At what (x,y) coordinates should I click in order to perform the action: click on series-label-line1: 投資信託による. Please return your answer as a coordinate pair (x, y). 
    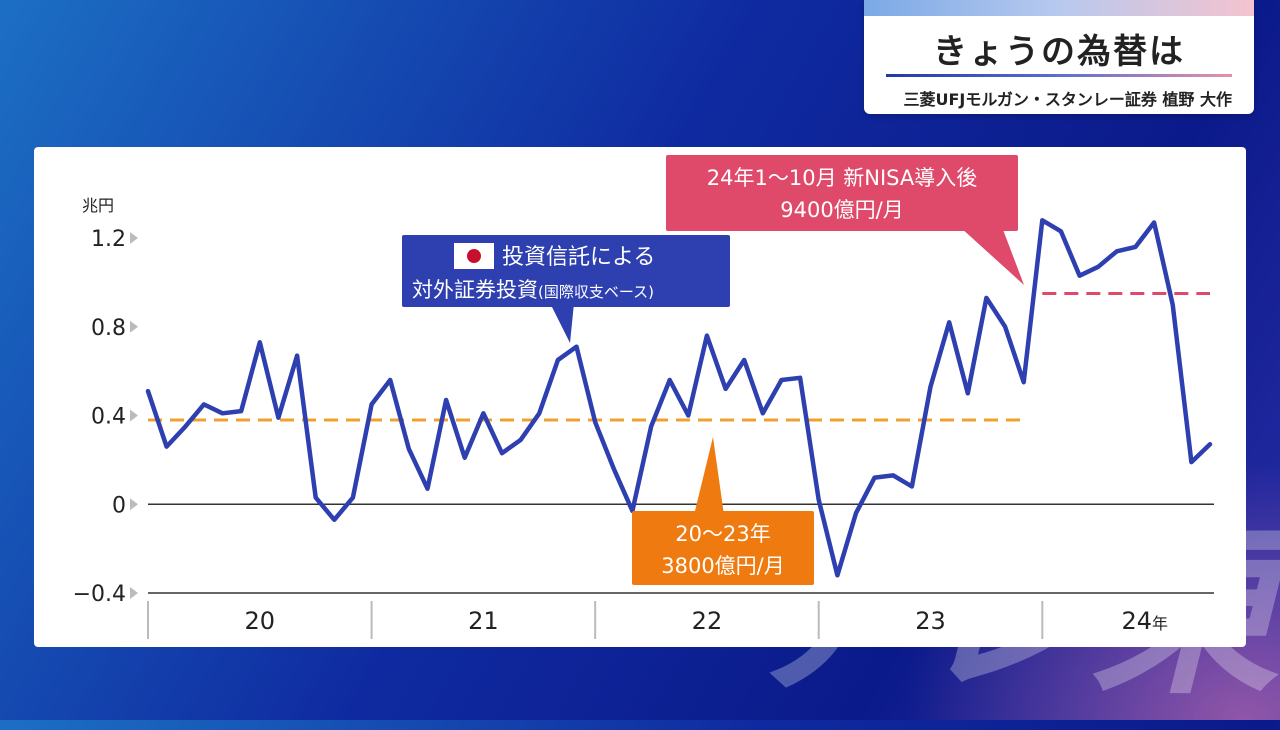
    Looking at the image, I should click on (578, 257).